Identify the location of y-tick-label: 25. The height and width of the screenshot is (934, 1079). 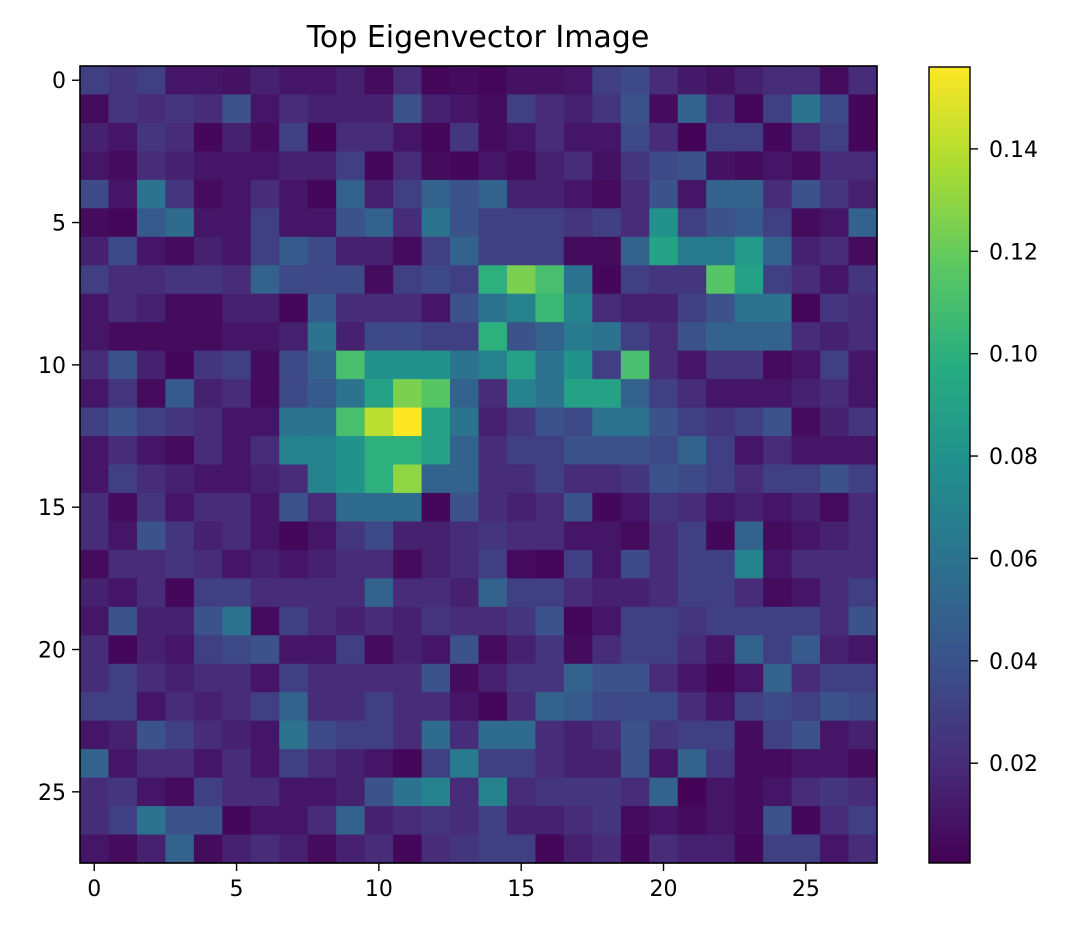
(52, 793).